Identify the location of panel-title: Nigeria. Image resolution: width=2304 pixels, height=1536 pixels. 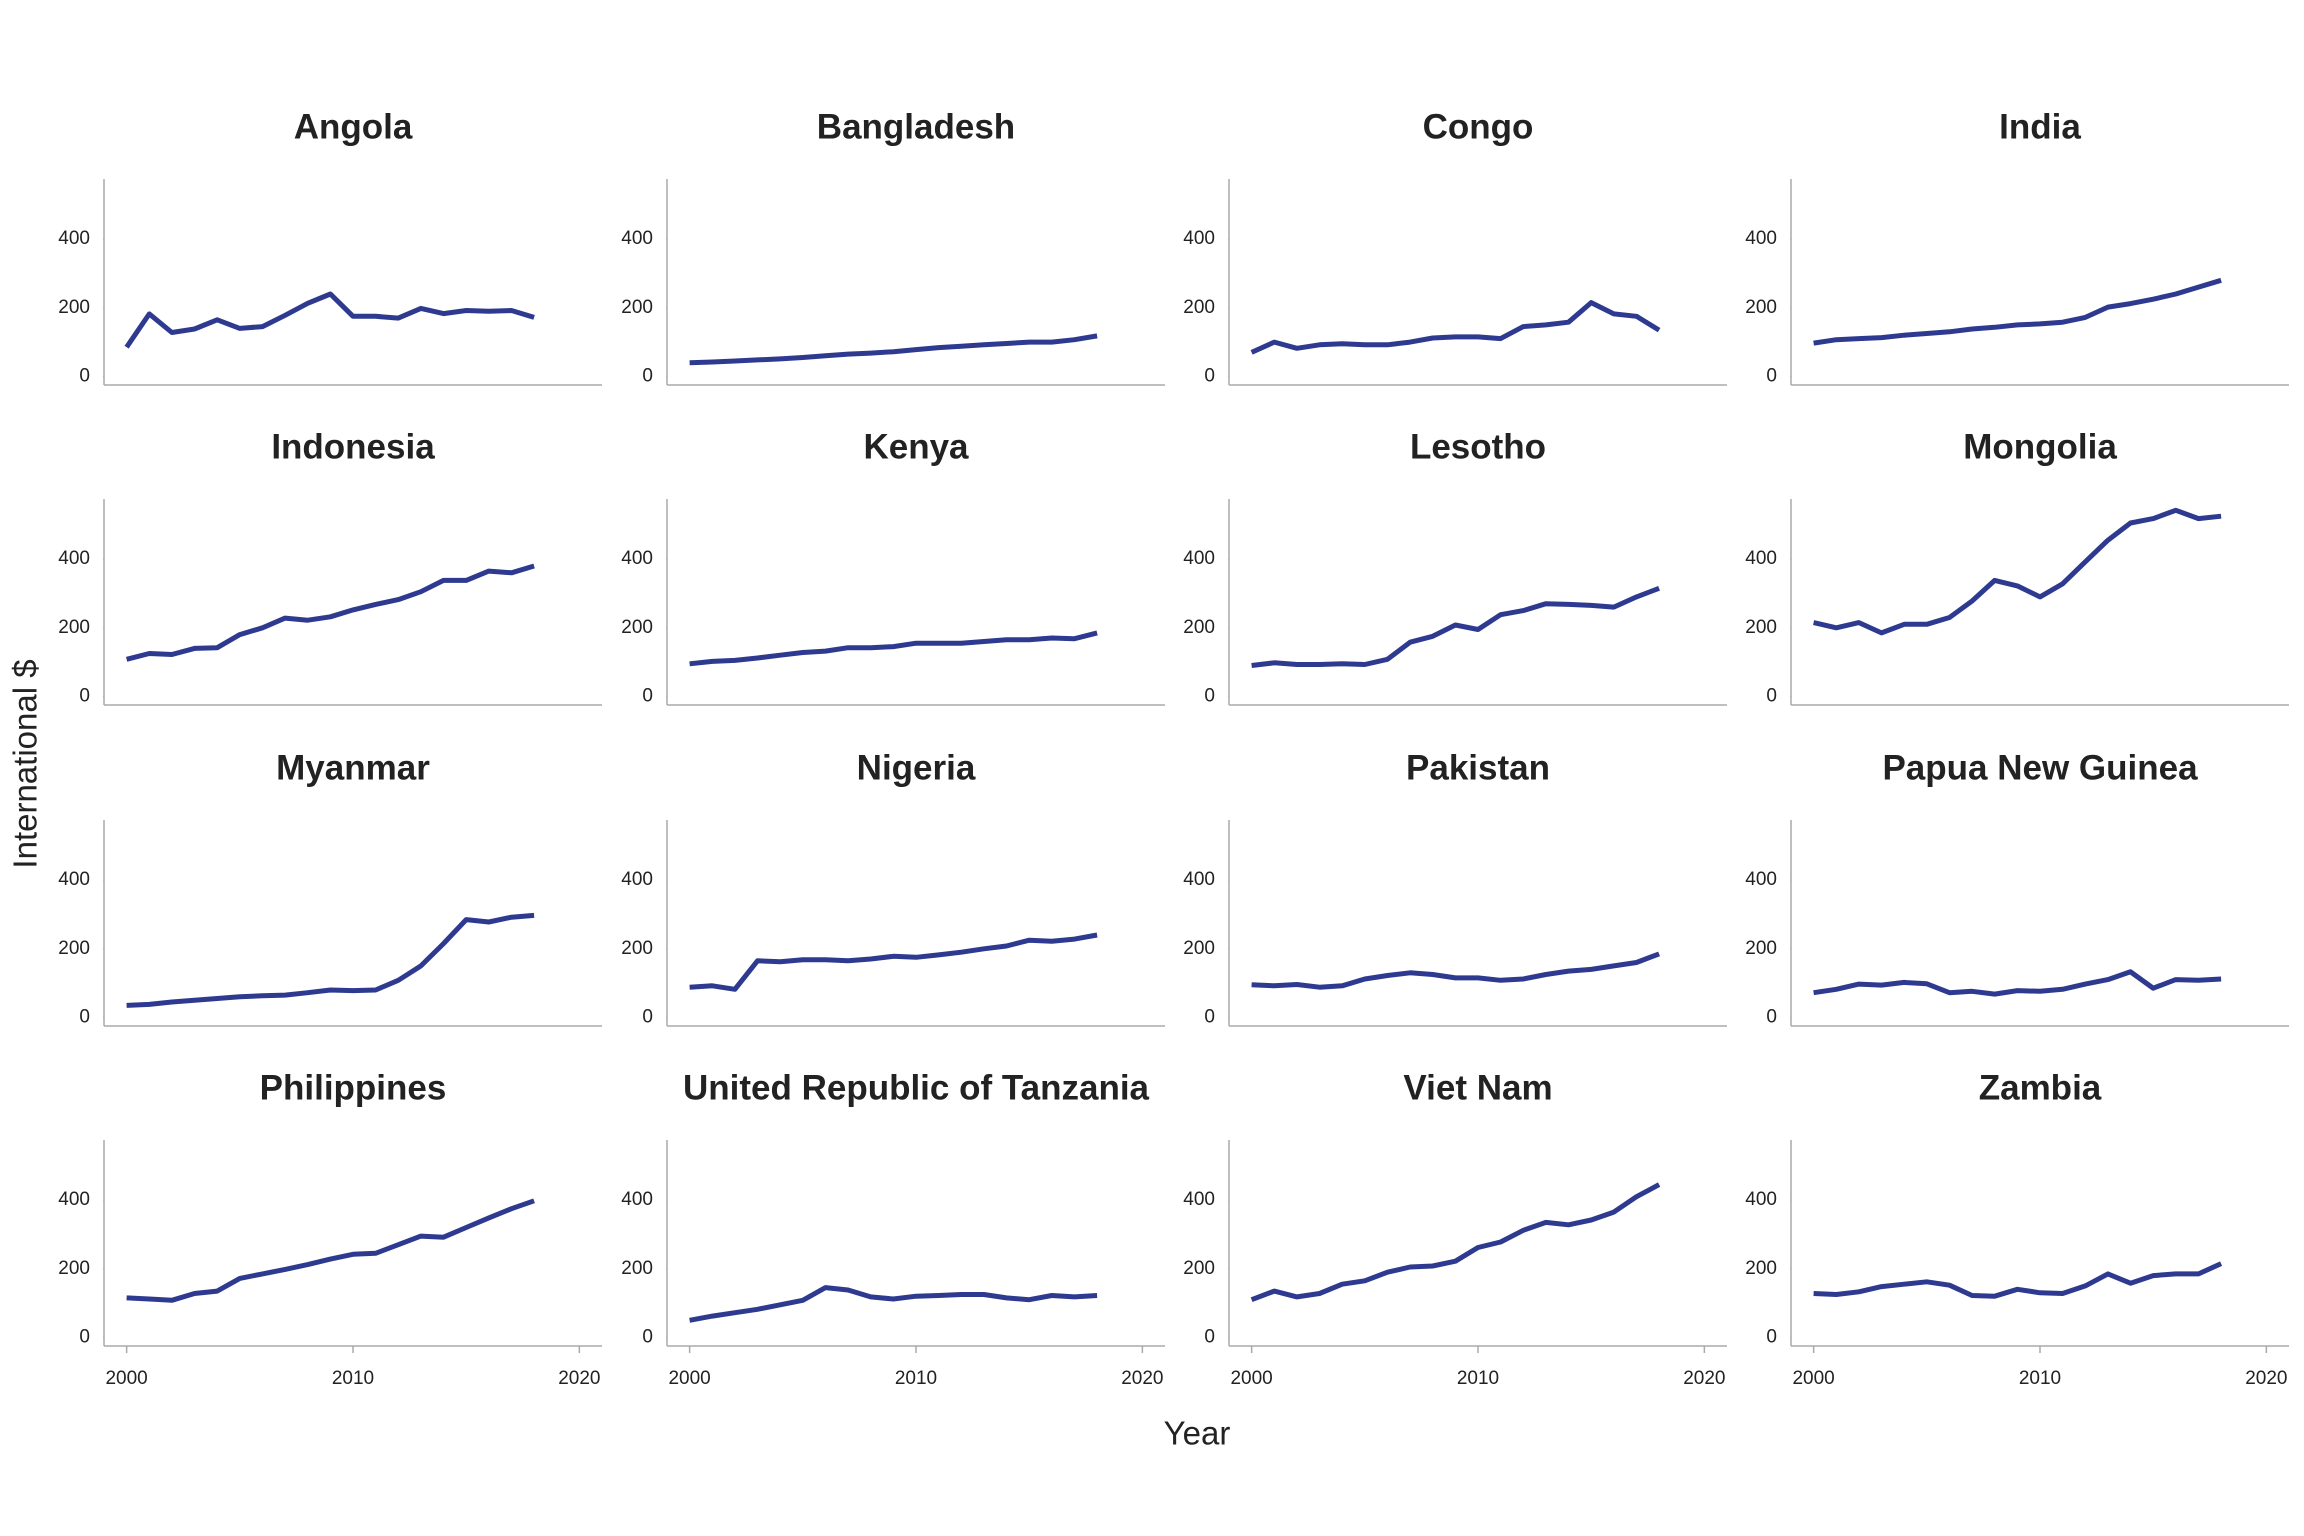
(916, 767).